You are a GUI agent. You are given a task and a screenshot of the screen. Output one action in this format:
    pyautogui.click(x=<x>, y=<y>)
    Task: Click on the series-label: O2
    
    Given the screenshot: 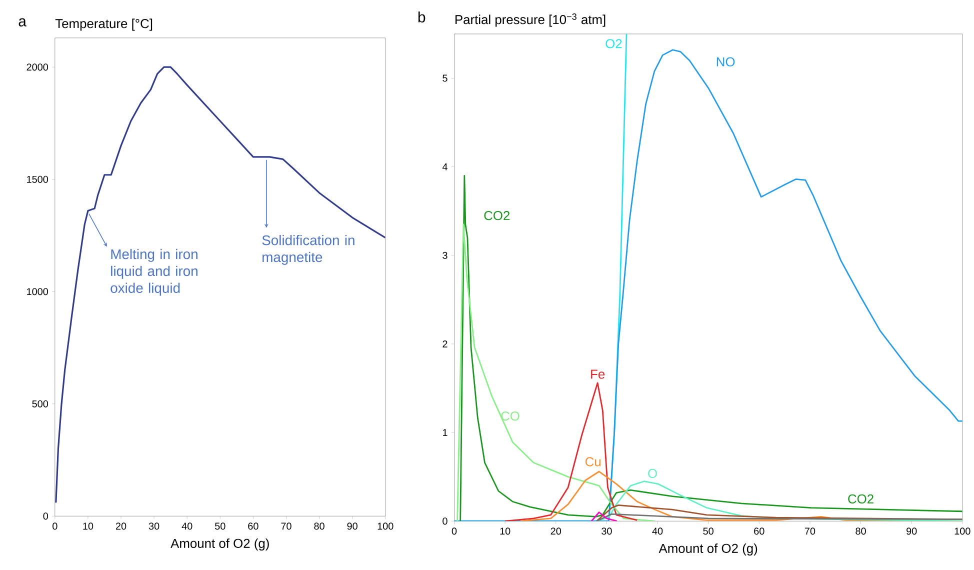 What is the action you would take?
    pyautogui.click(x=614, y=43)
    